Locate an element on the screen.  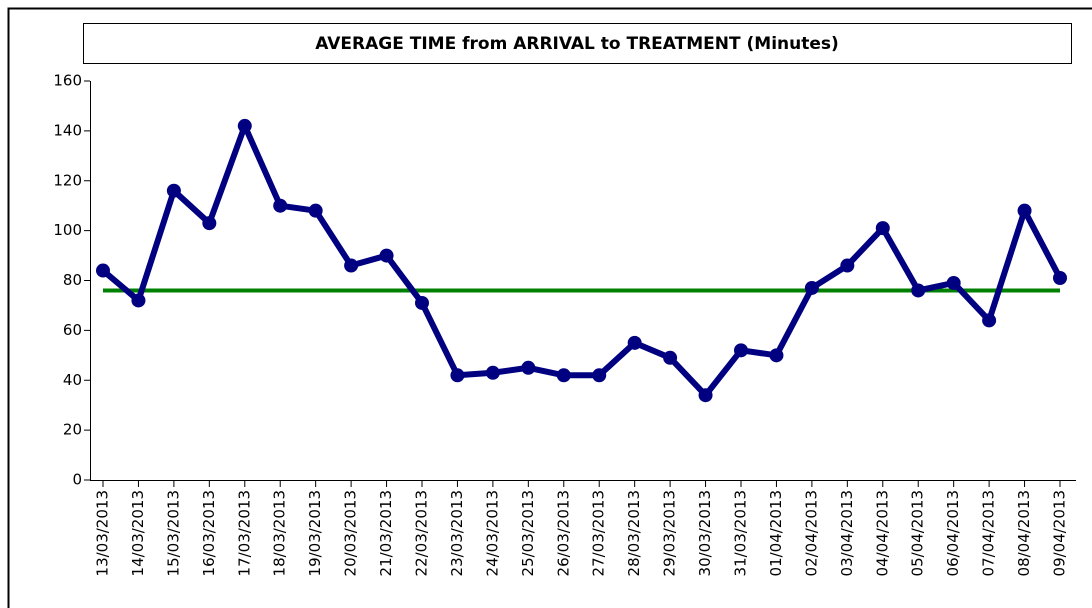
x-tick-label: 24/03/2013 is located at coordinates (492, 533).